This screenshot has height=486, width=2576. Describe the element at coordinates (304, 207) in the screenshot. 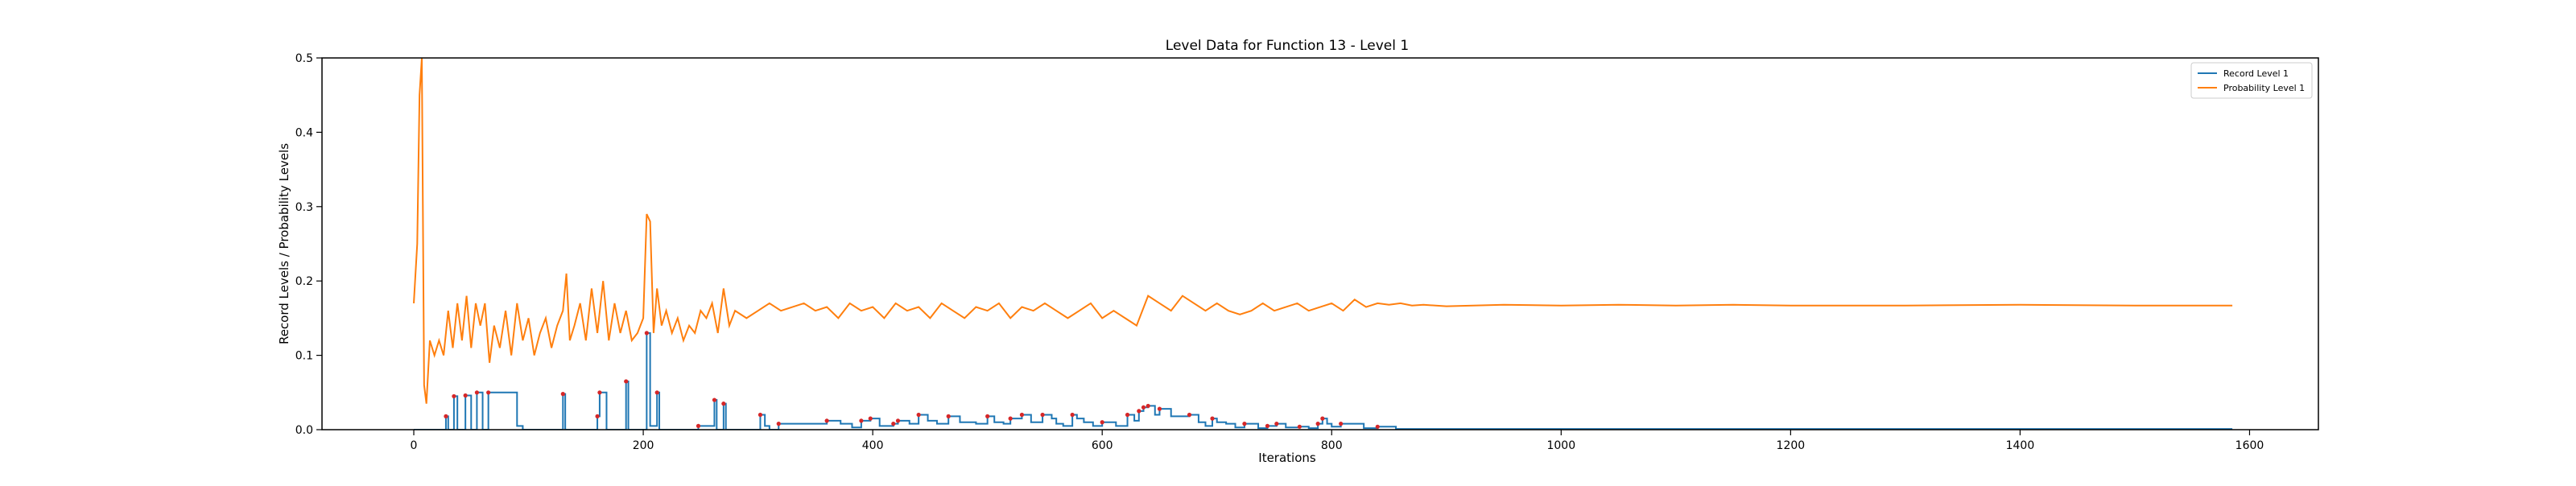

I see `y-tick-label: 0.3` at that location.